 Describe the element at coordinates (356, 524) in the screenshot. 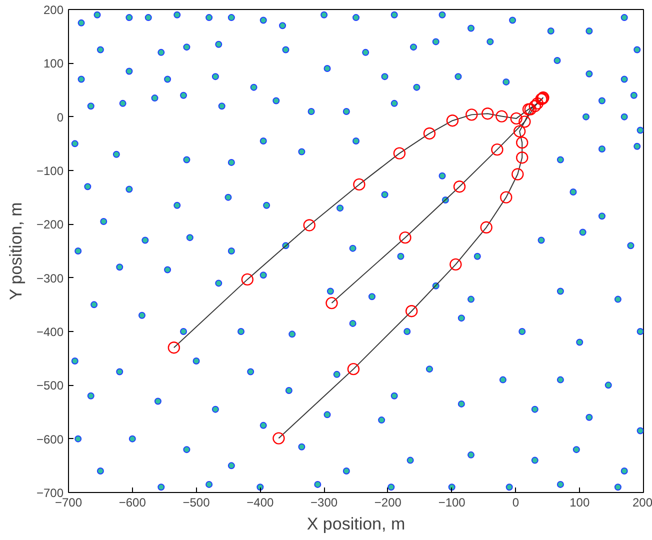

I see `x-axis-title: X position, m` at that location.